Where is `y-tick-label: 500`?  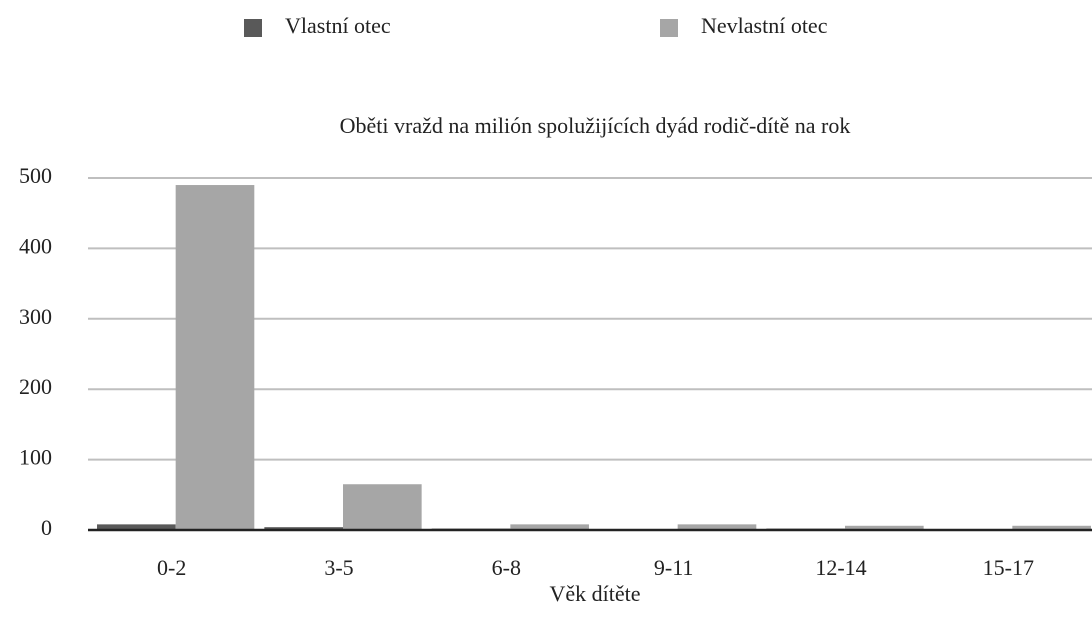 y-tick-label: 500 is located at coordinates (35, 175).